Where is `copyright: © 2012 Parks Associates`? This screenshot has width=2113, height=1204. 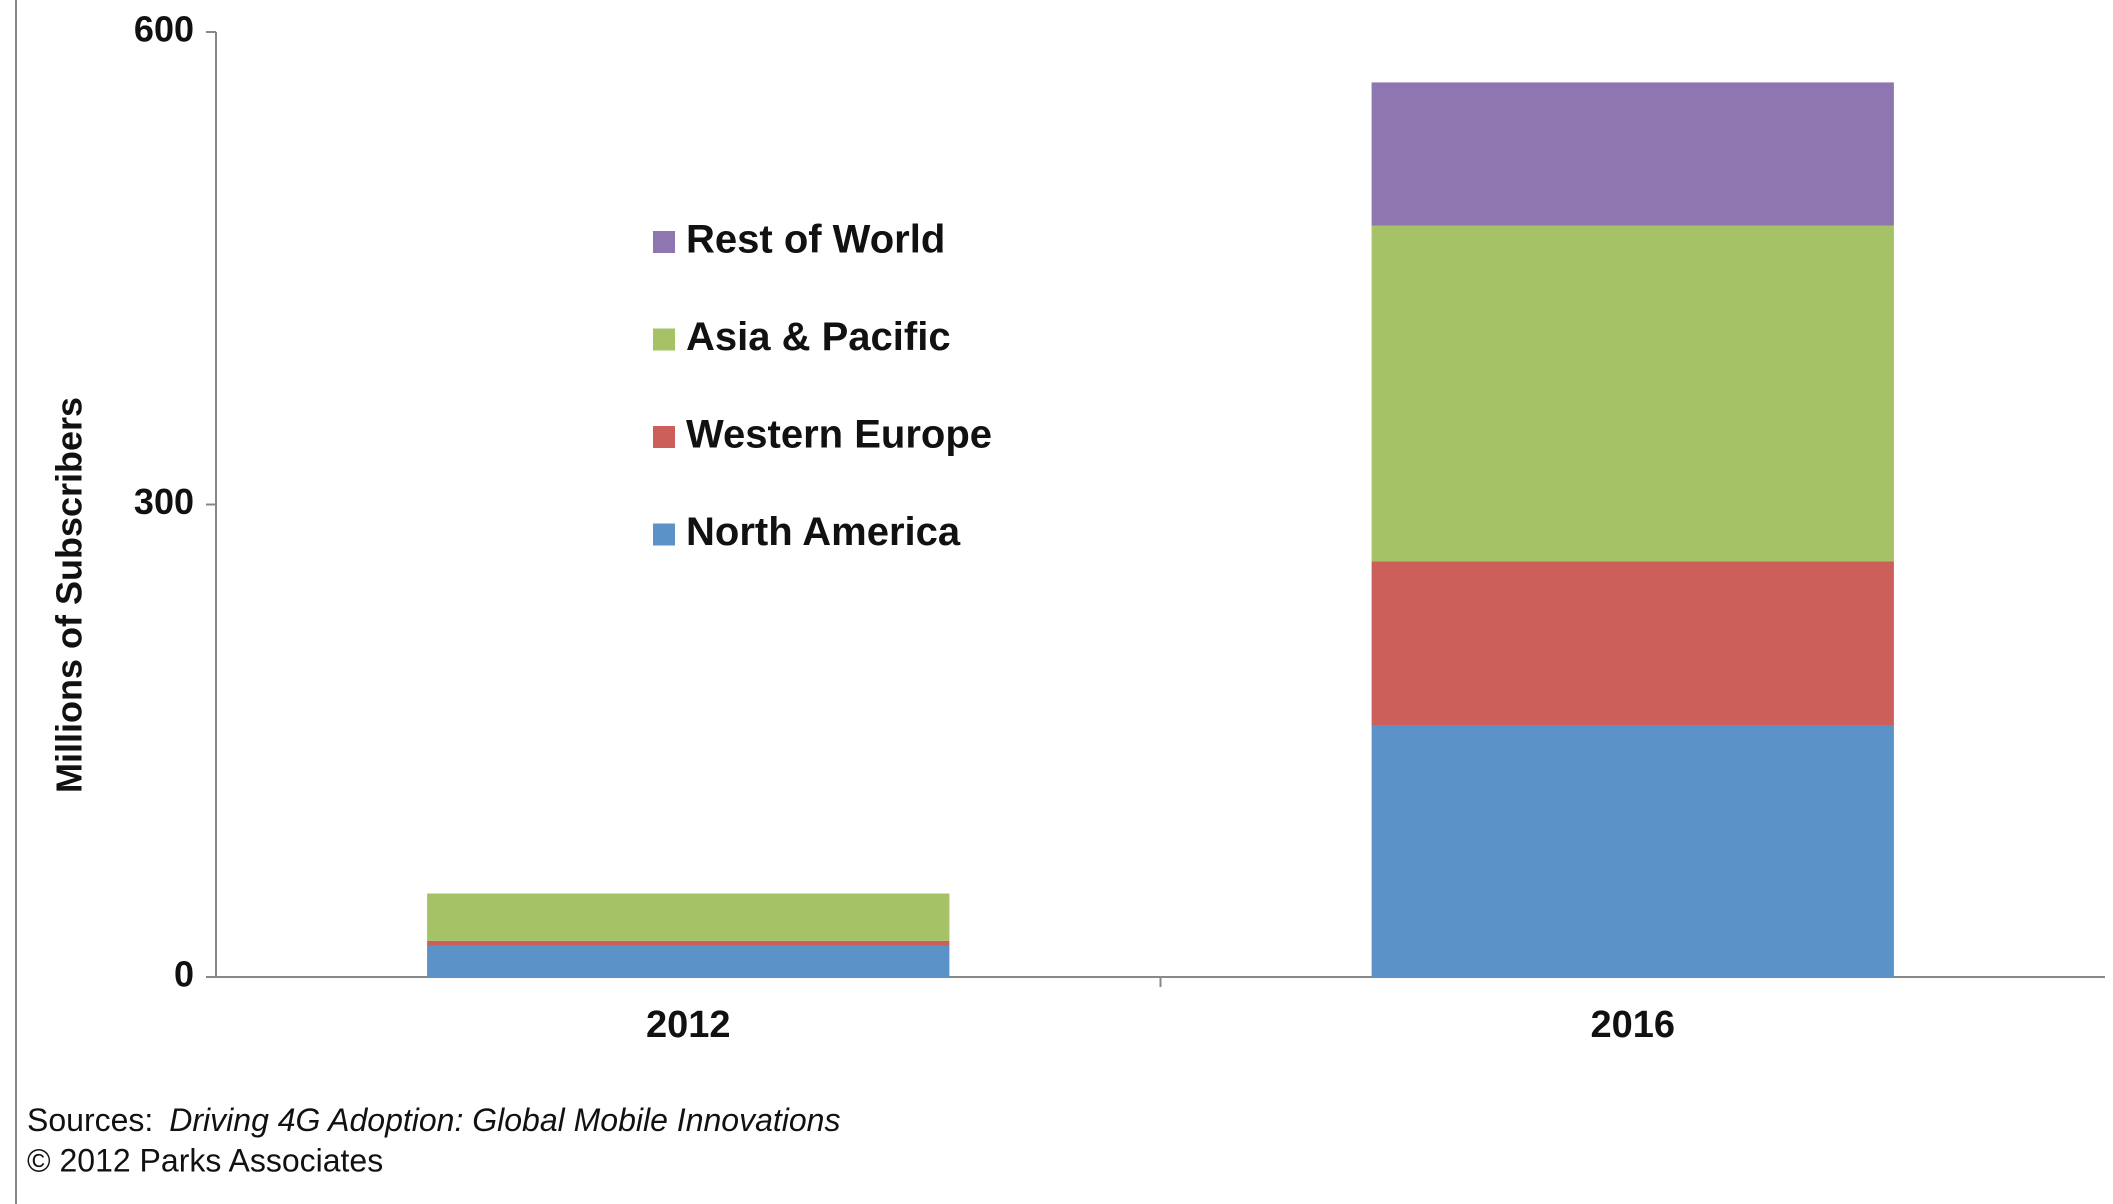
copyright: © 2012 Parks Associates is located at coordinates (205, 1160).